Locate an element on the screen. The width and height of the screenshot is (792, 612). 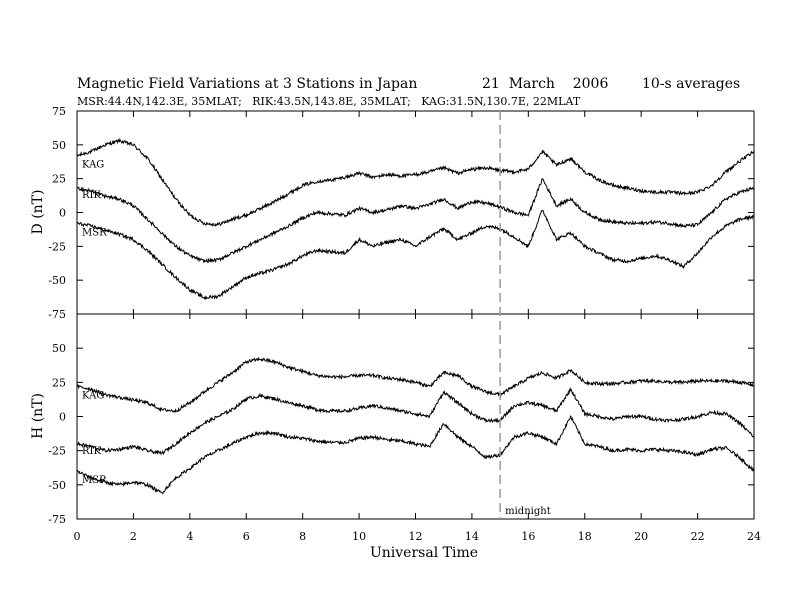
x-tick-label: 0 is located at coordinates (77, 536).